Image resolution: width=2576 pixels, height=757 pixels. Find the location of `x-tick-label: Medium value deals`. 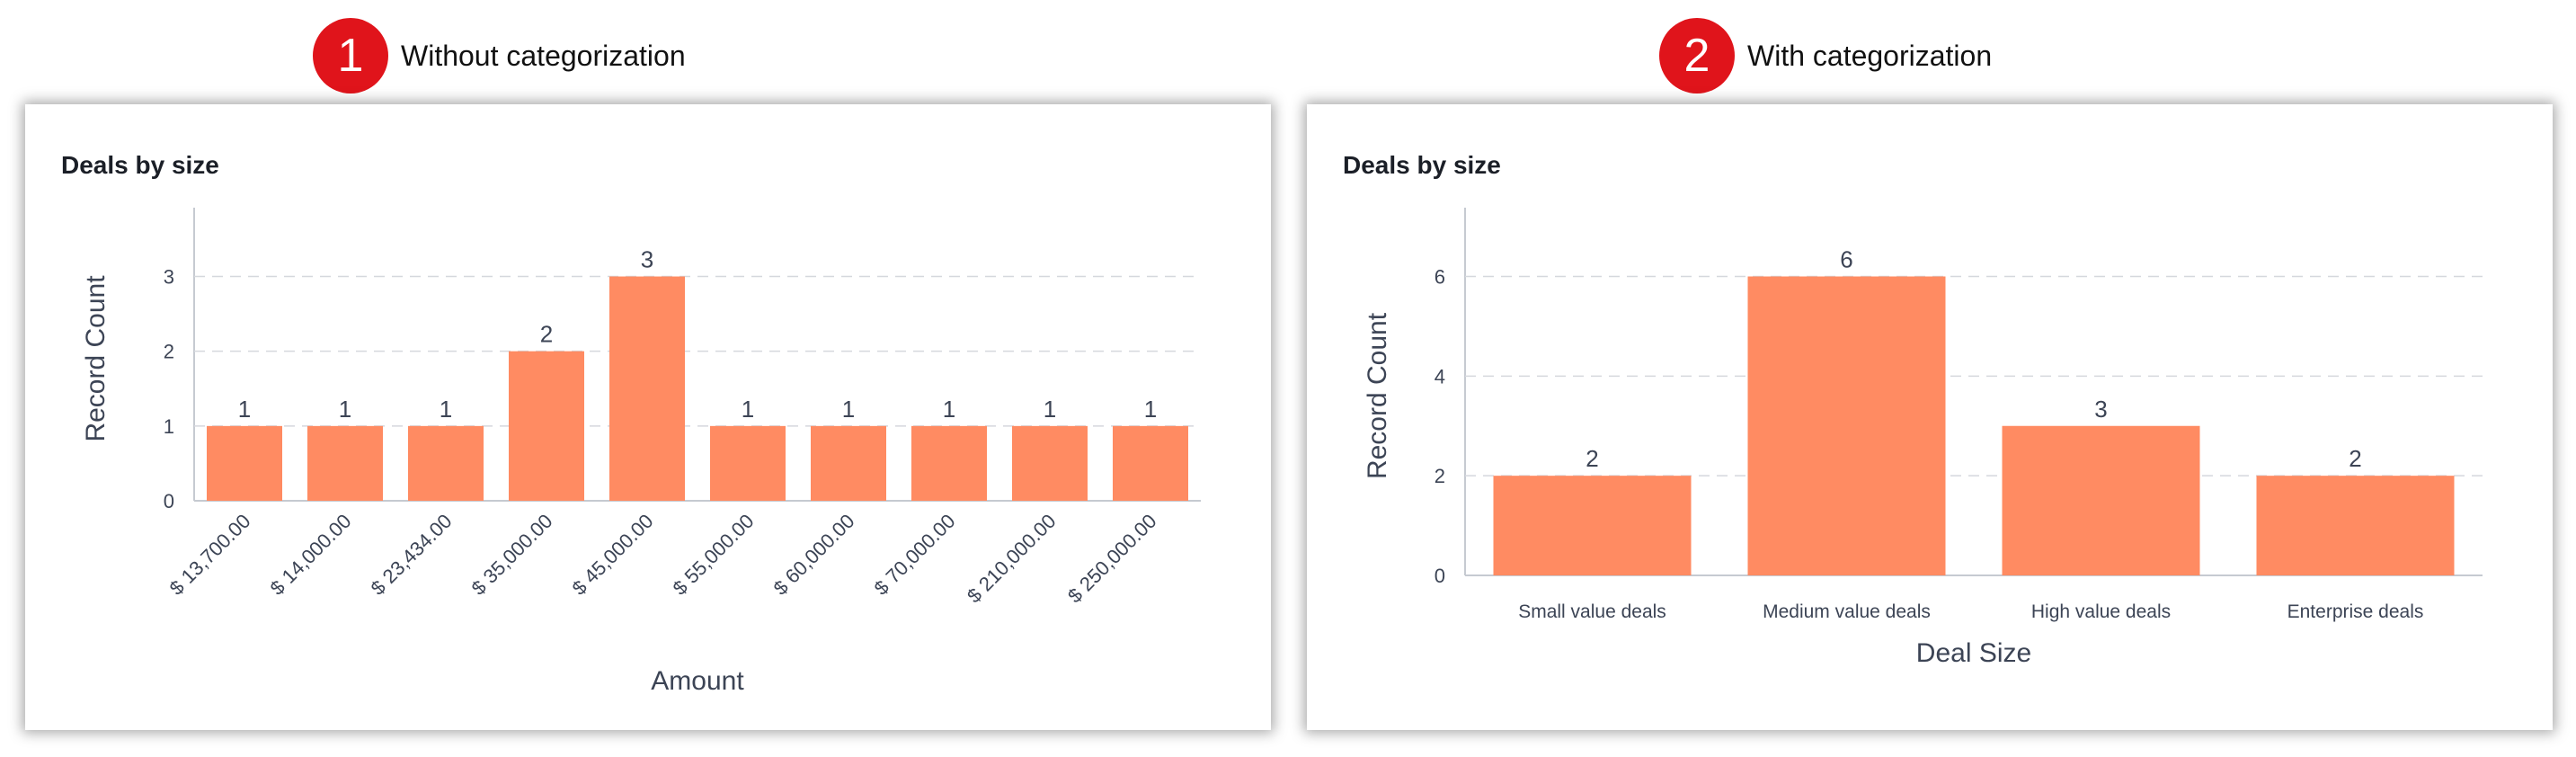

x-tick-label: Medium value deals is located at coordinates (1847, 611).